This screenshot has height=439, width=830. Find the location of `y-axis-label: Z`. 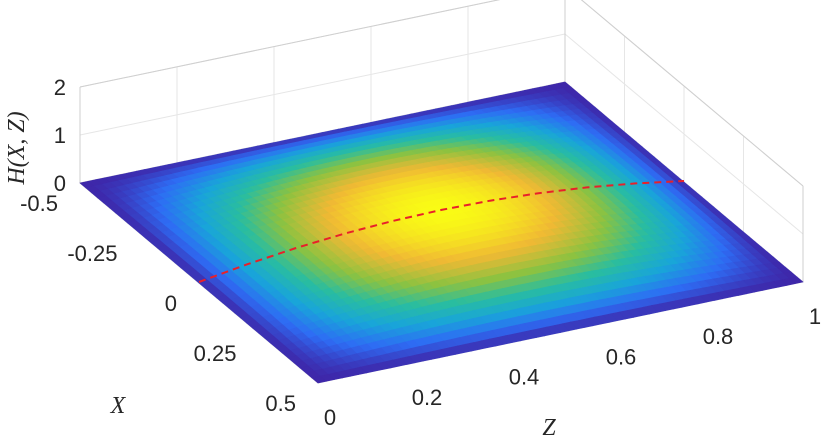

y-axis-label: Z is located at coordinates (549, 427).